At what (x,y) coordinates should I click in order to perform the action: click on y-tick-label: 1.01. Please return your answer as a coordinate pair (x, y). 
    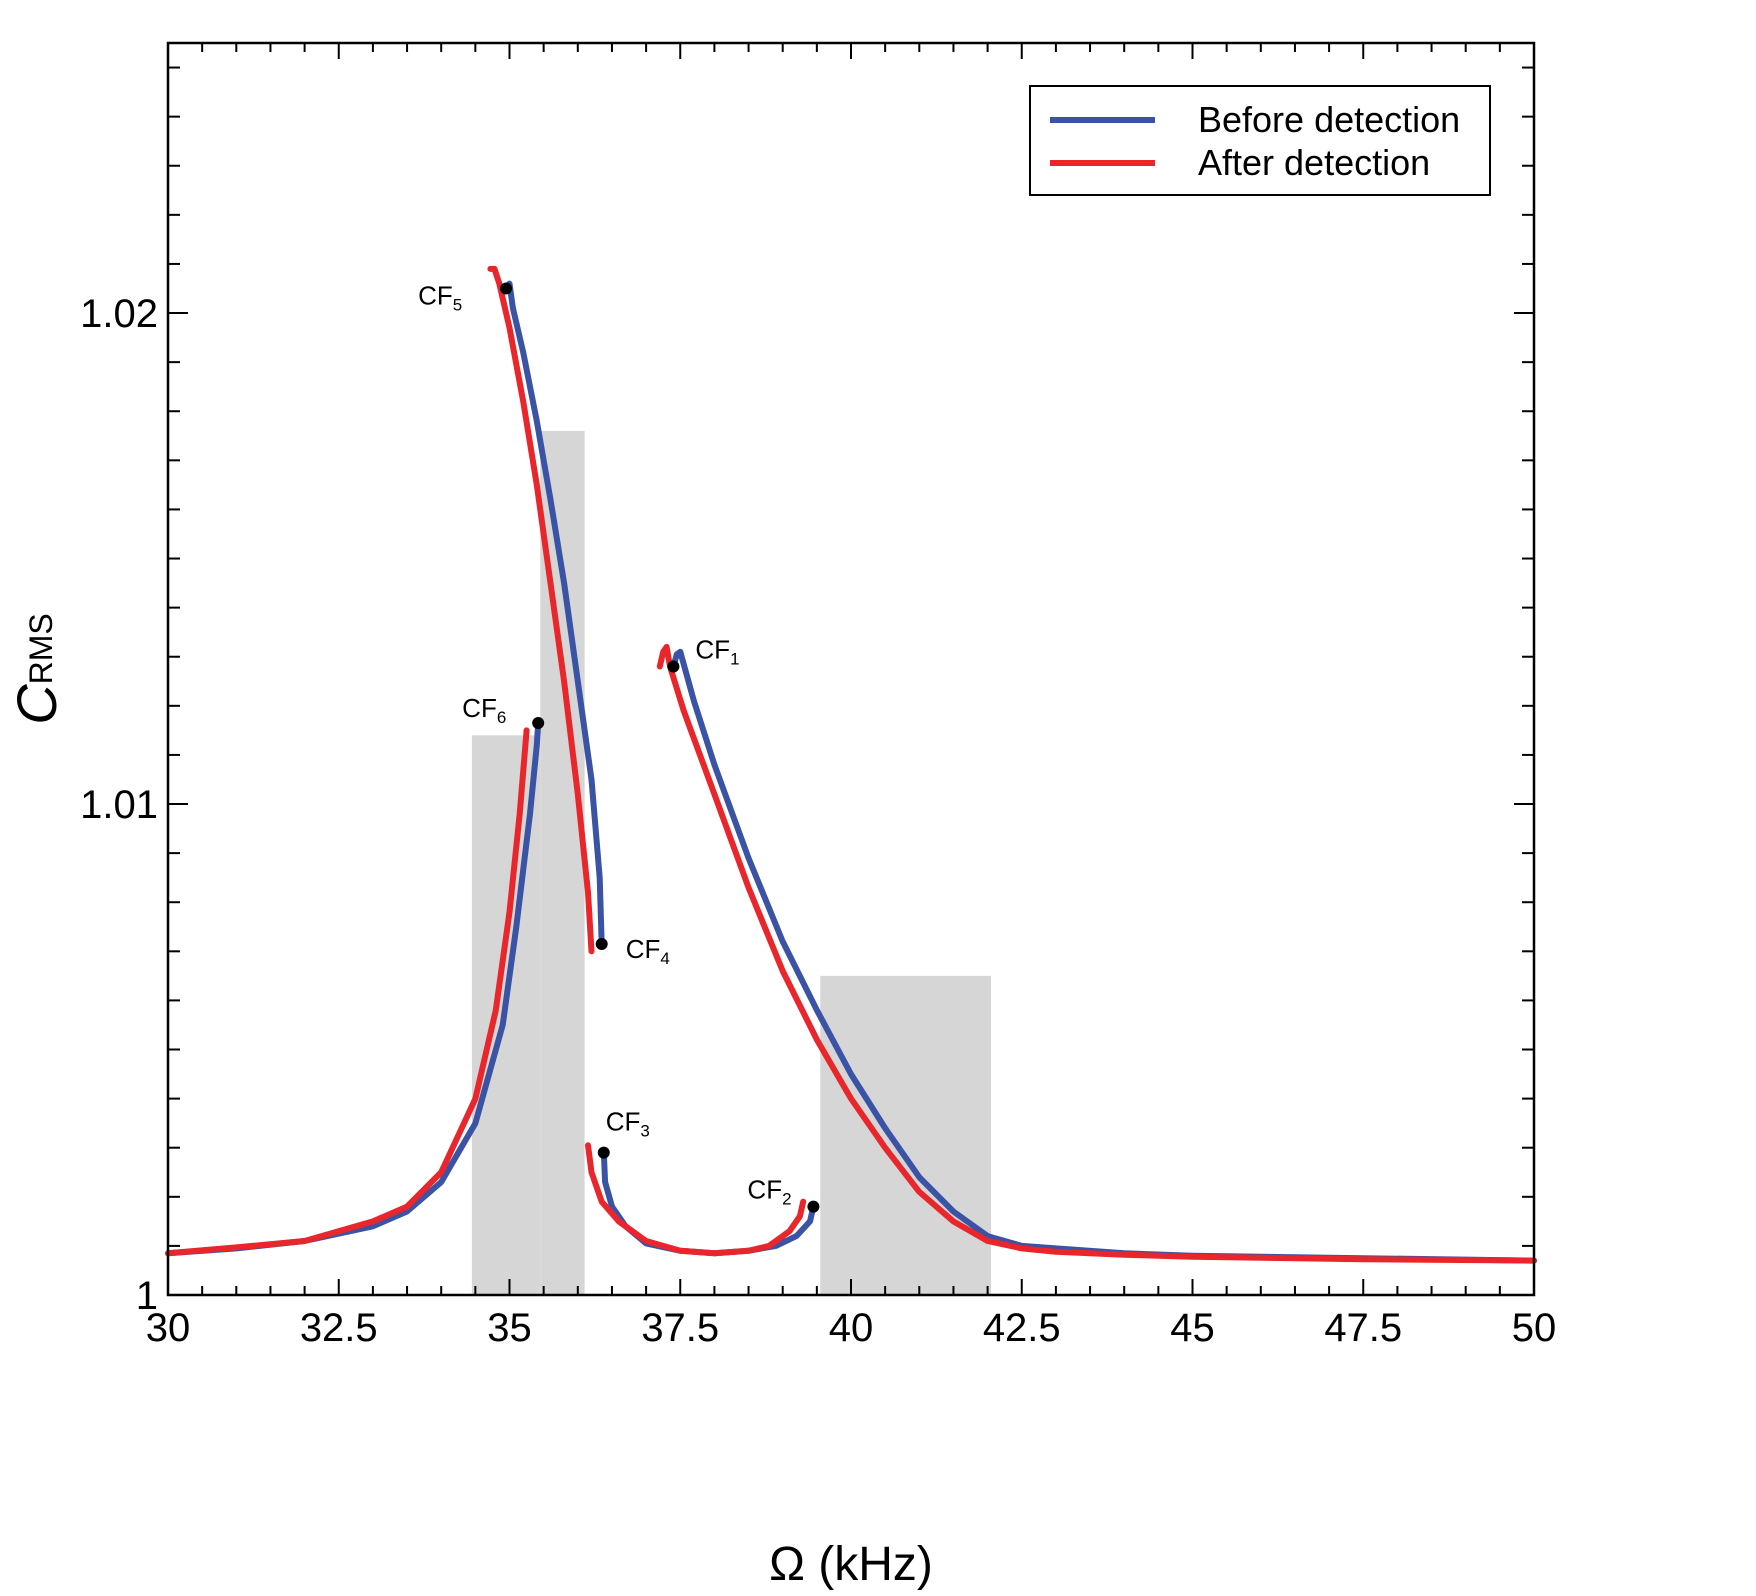
    Looking at the image, I should click on (119, 805).